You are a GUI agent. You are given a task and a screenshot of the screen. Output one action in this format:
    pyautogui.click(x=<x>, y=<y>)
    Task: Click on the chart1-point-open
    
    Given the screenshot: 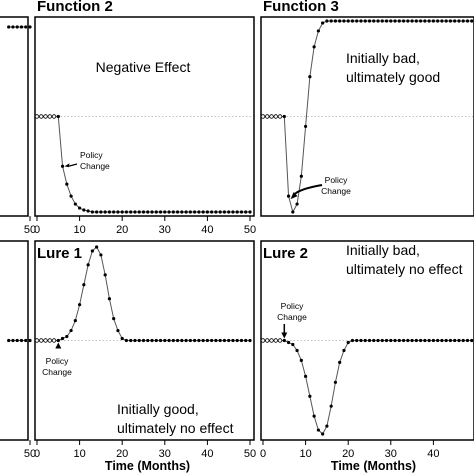 What is the action you would take?
    pyautogui.click(x=280, y=116)
    